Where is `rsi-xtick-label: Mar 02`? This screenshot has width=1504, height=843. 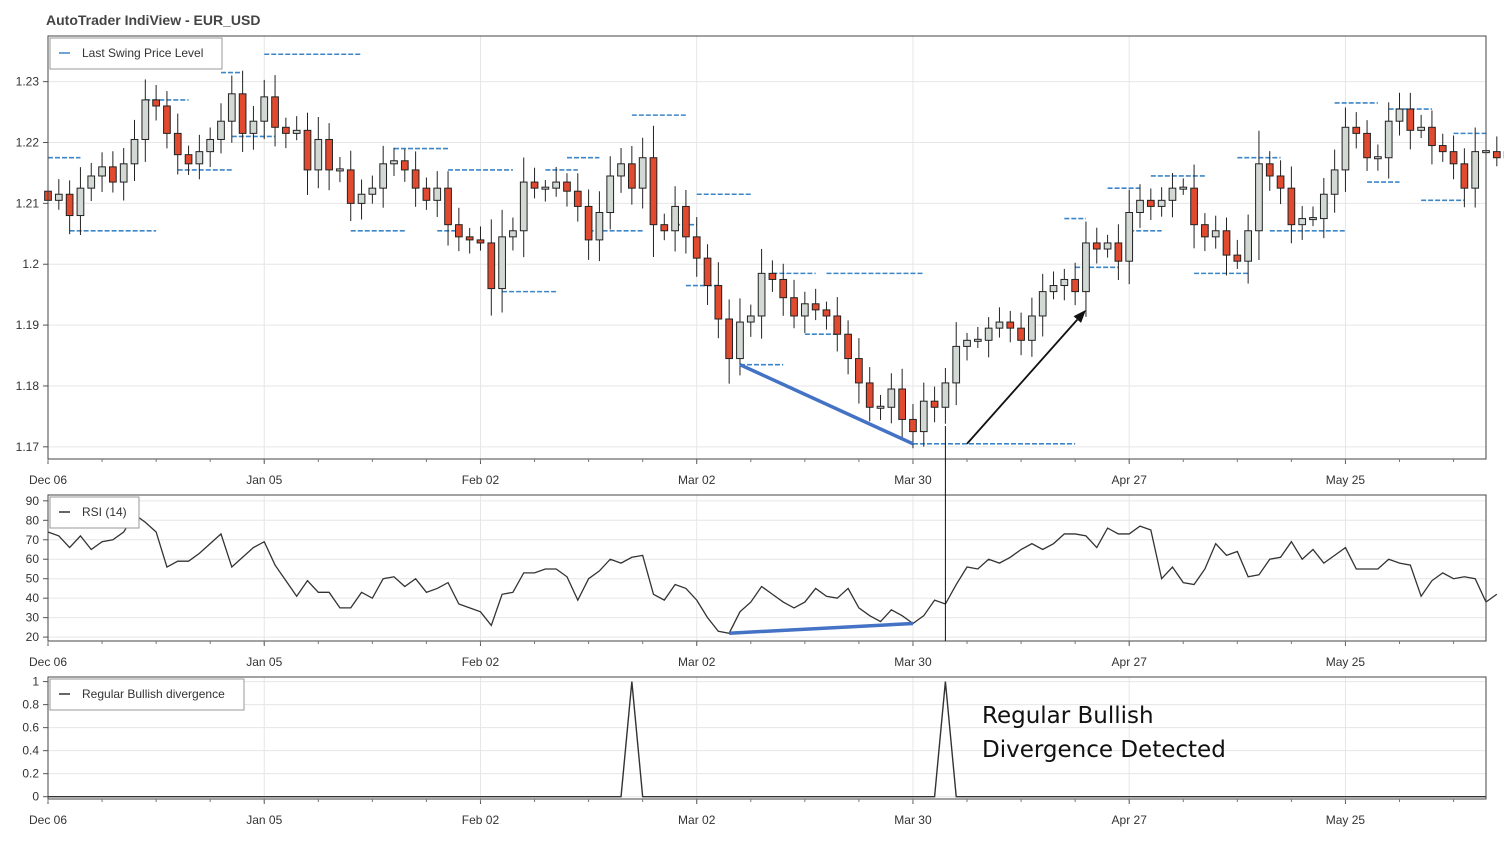
rsi-xtick-label: Mar 02 is located at coordinates (697, 662).